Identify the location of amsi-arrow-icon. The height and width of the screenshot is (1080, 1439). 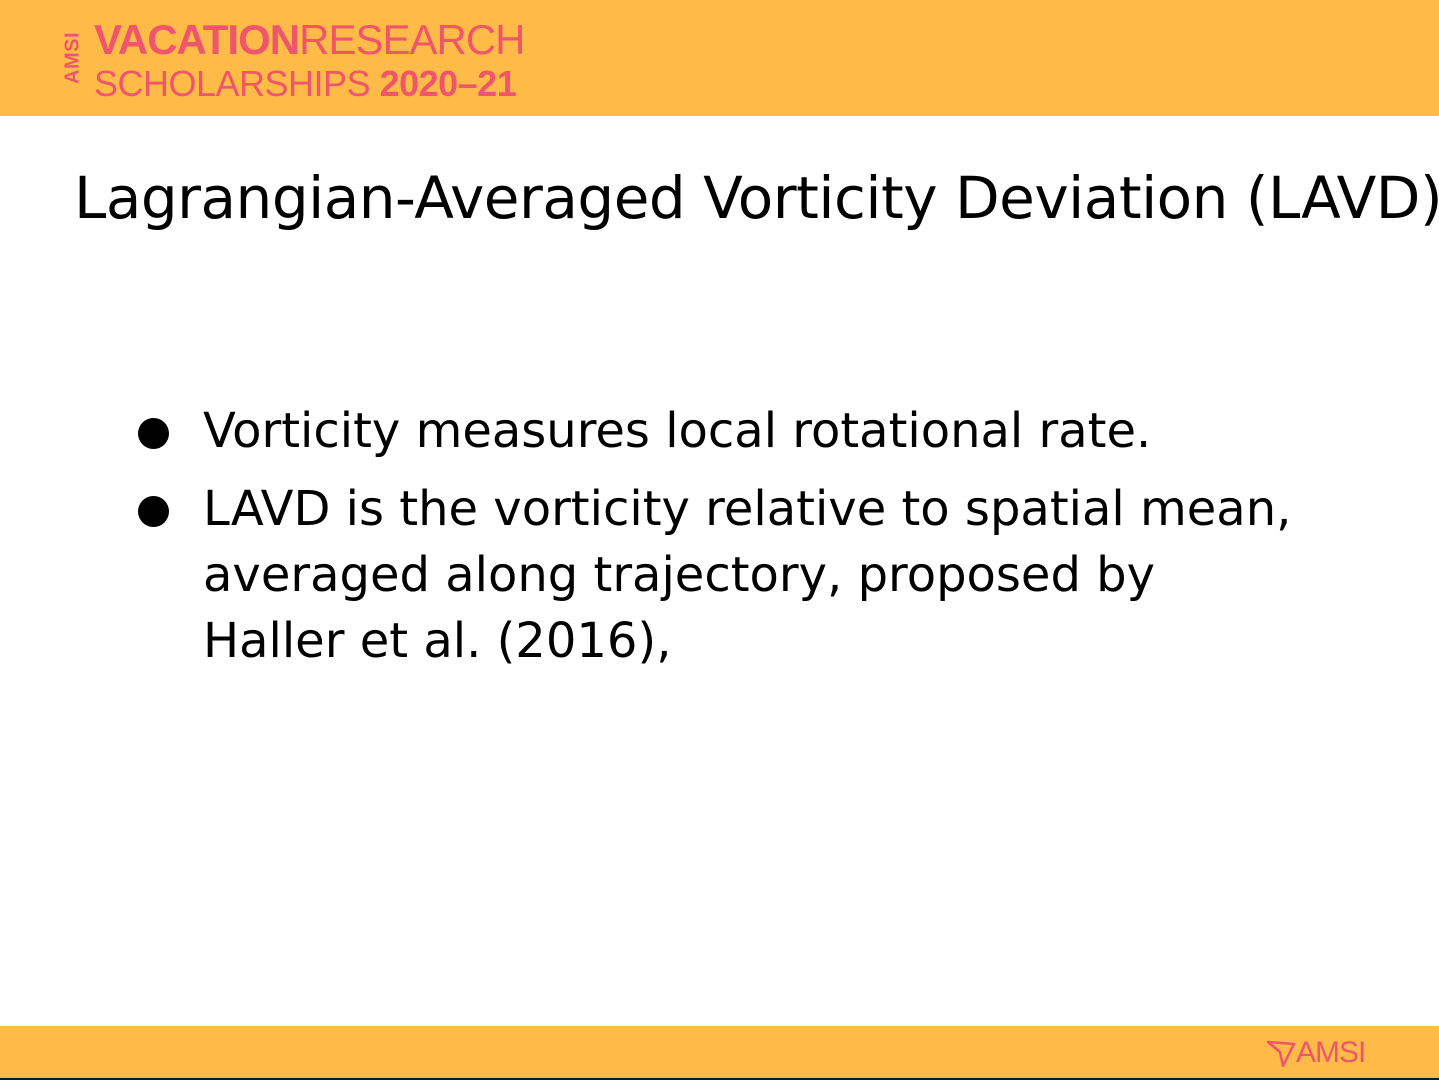
(1281, 1054).